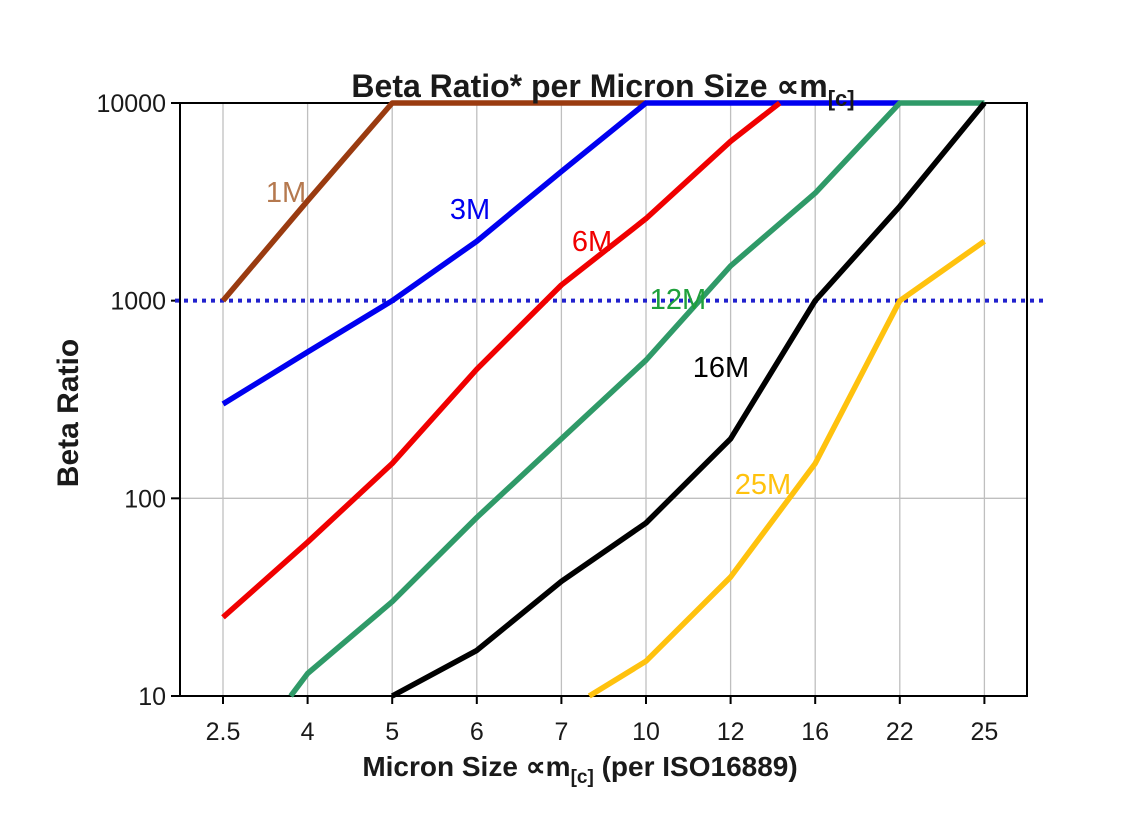 Image resolution: width=1146 pixels, height=818 pixels. What do you see at coordinates (561, 732) in the screenshot?
I see `x-tick-label: 7` at bounding box center [561, 732].